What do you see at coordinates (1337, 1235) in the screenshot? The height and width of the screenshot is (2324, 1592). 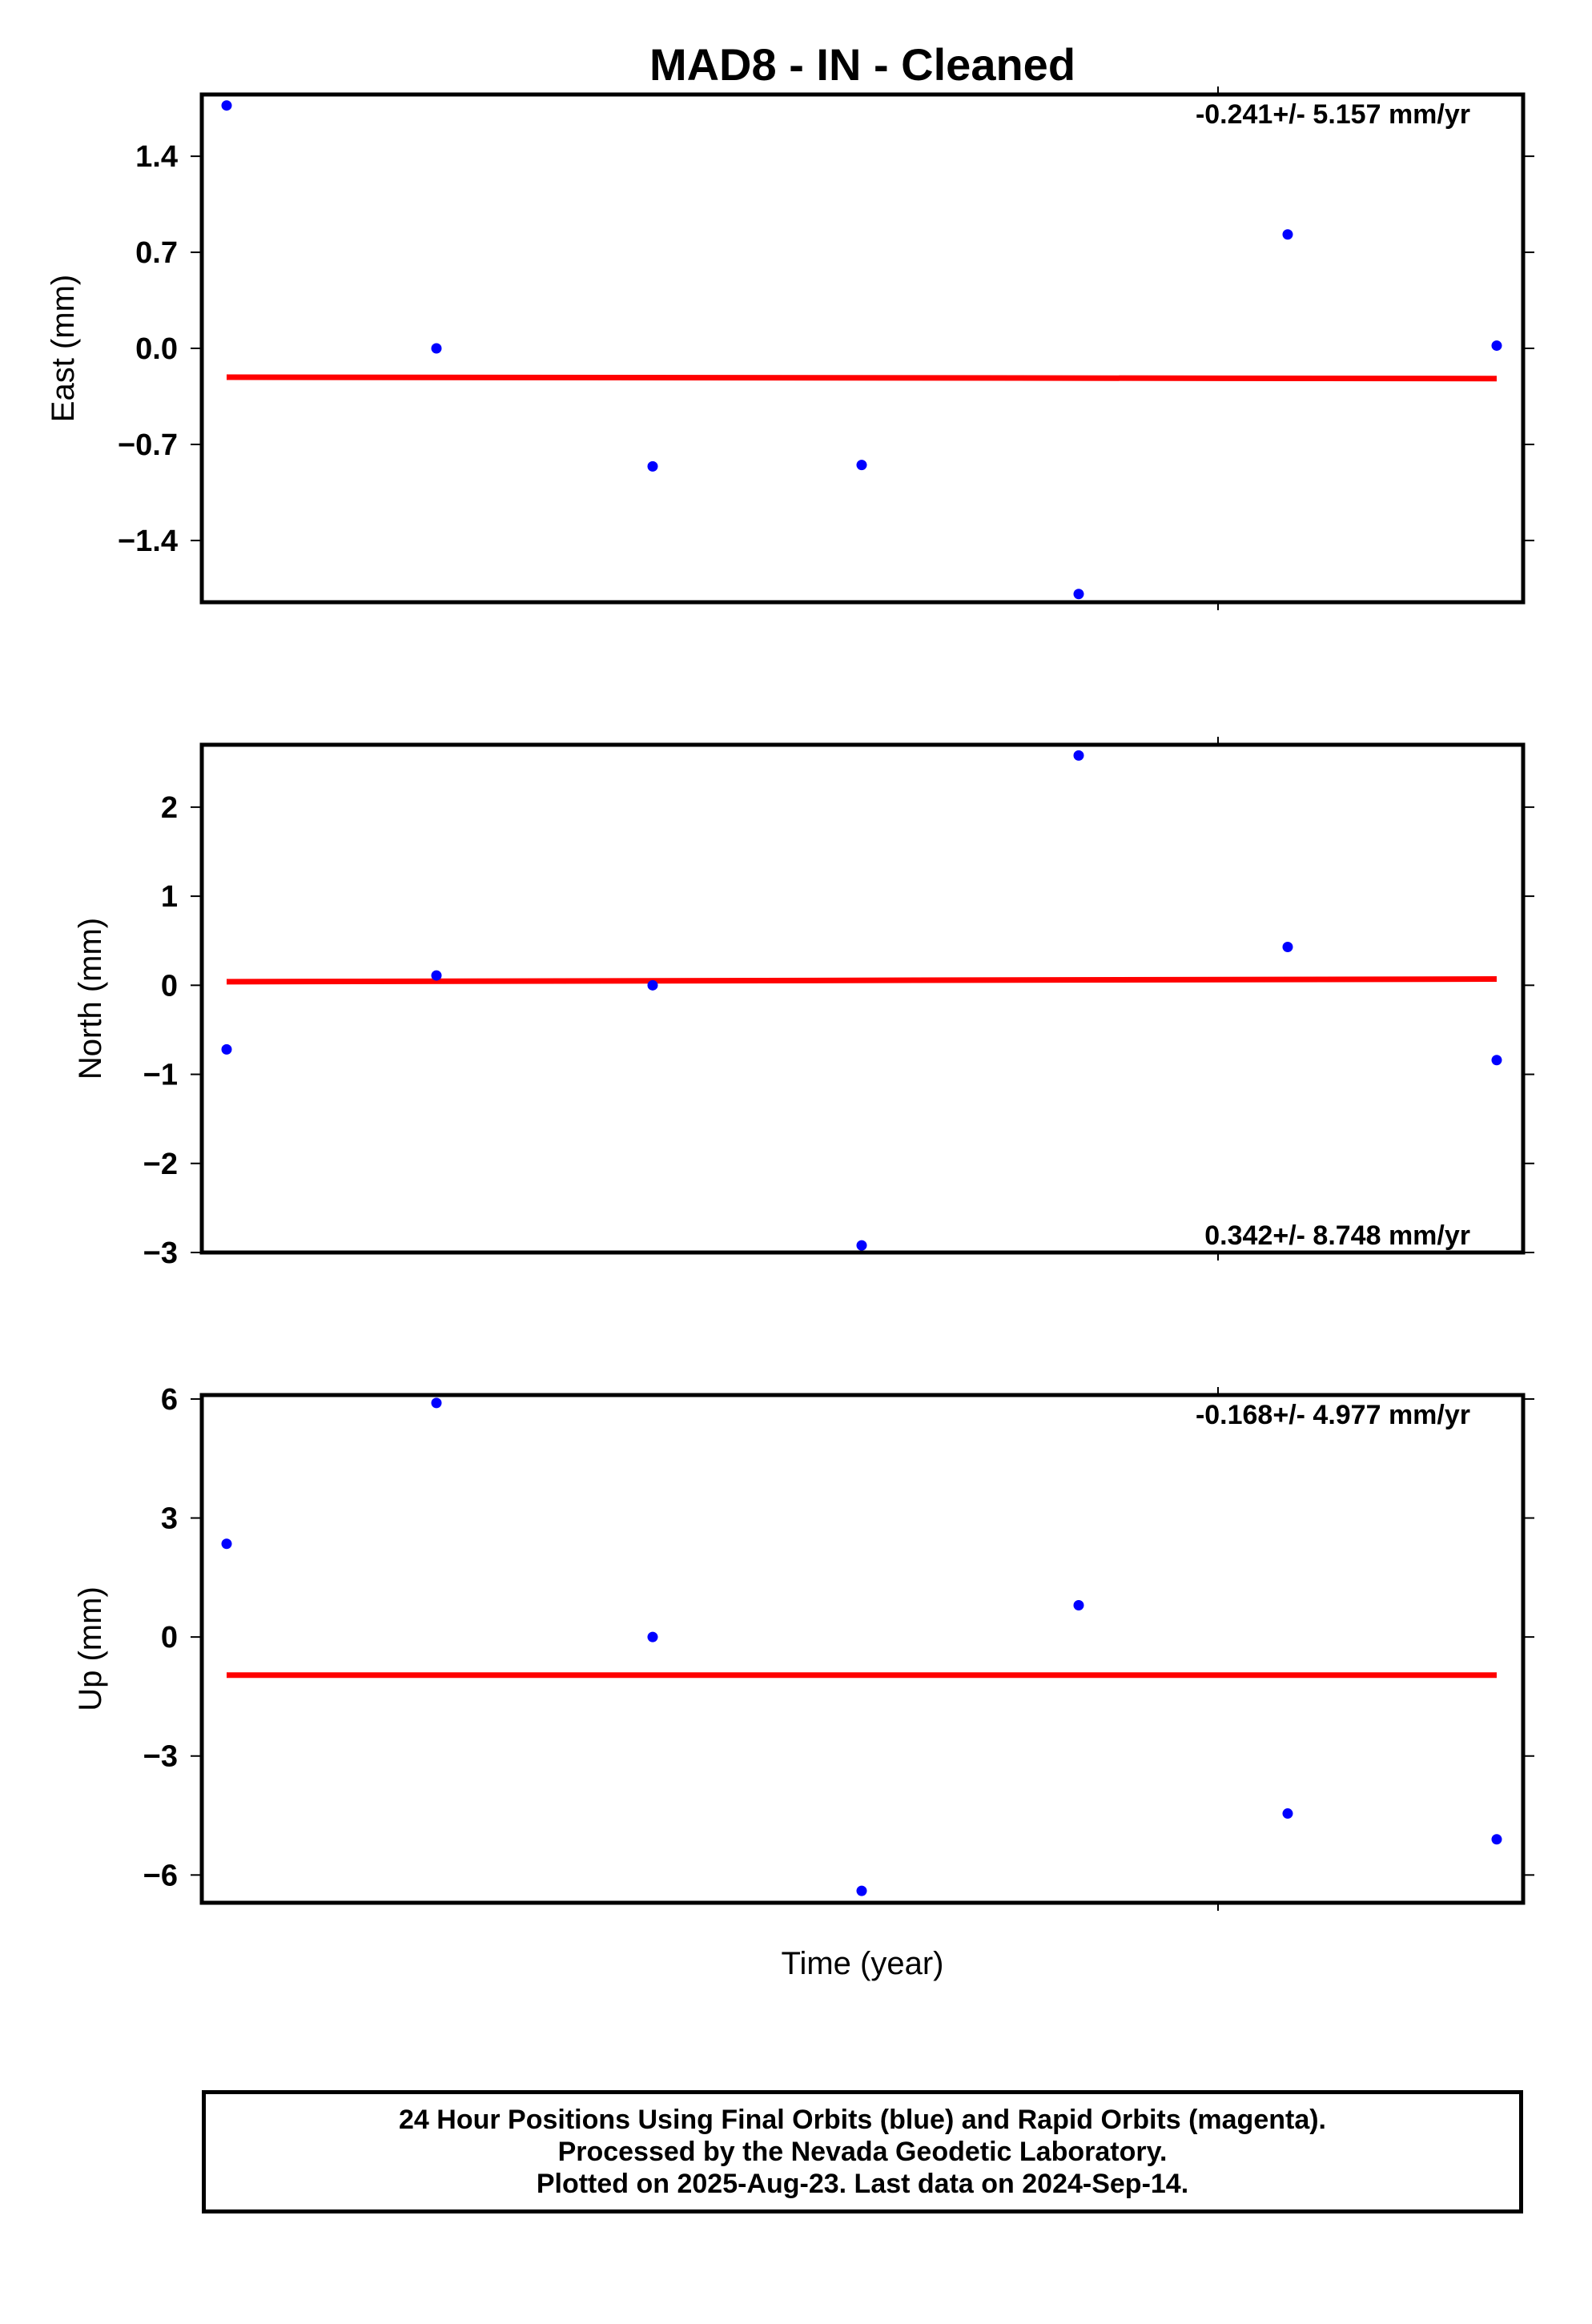 I see `north-rate-label: 0.342+/- 8.748 mm/yr` at bounding box center [1337, 1235].